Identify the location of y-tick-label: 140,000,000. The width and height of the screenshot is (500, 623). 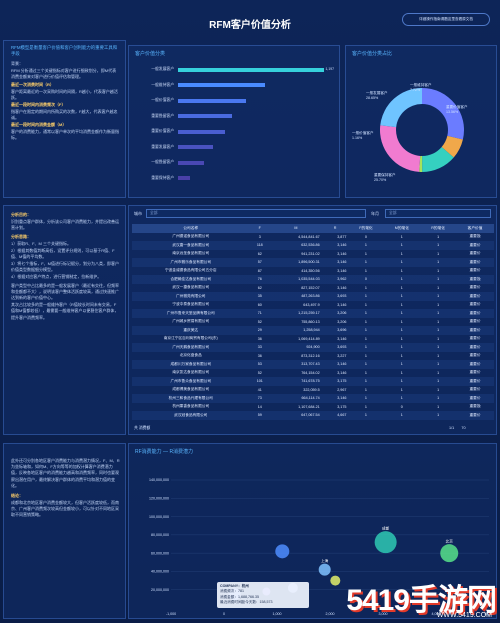
(159, 480).